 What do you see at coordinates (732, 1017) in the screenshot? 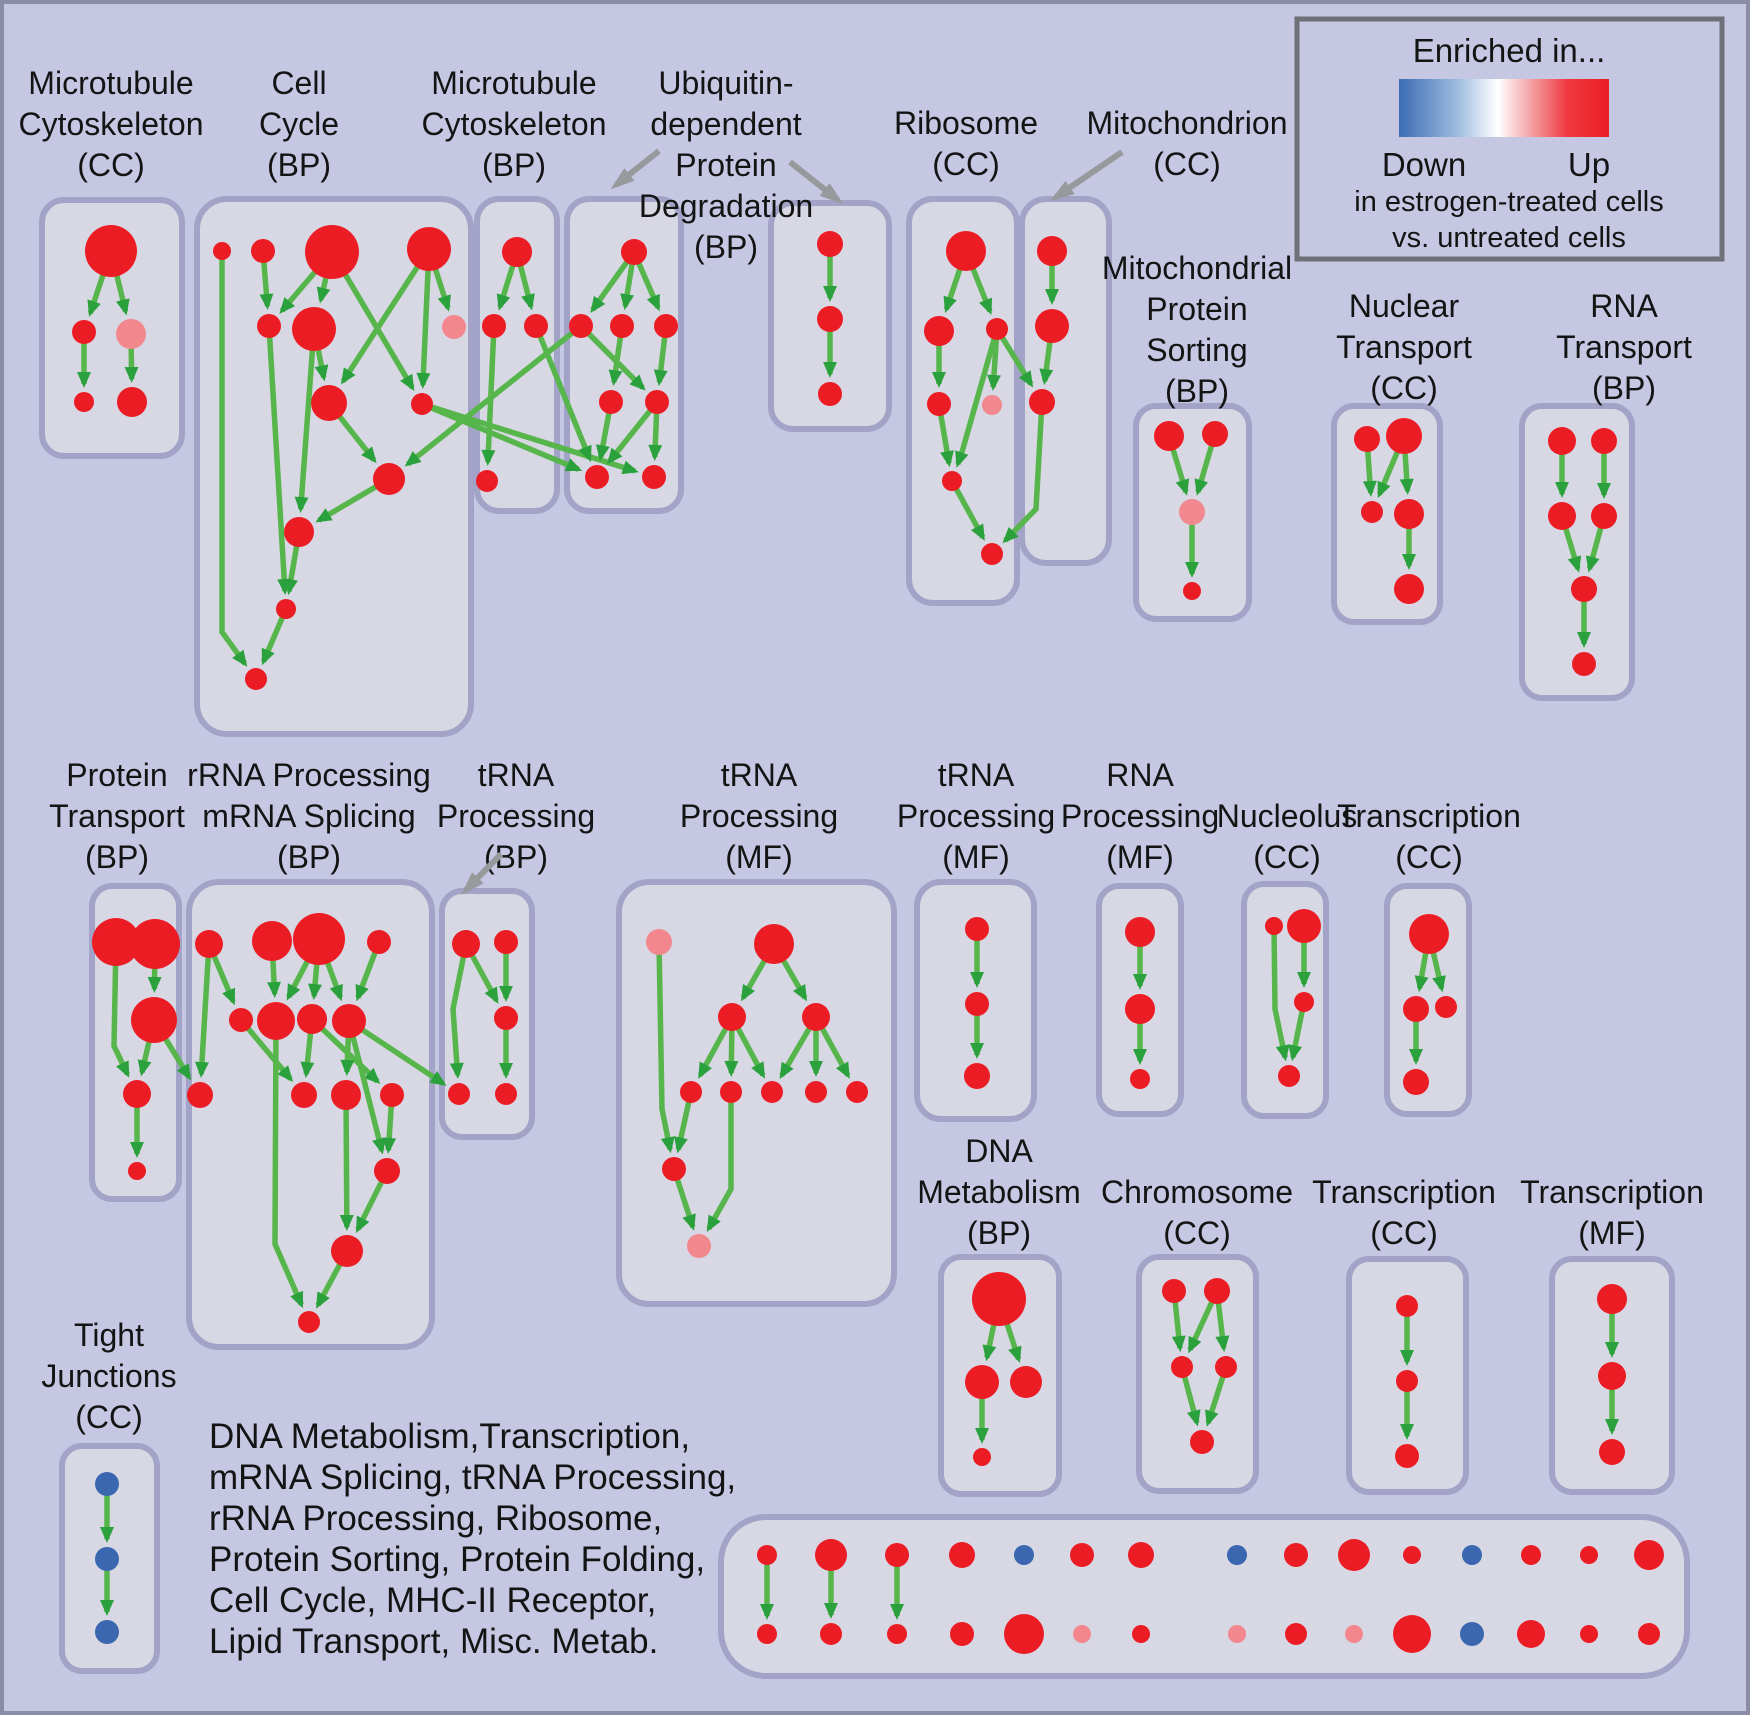
I see `go-term-node-f3` at bounding box center [732, 1017].